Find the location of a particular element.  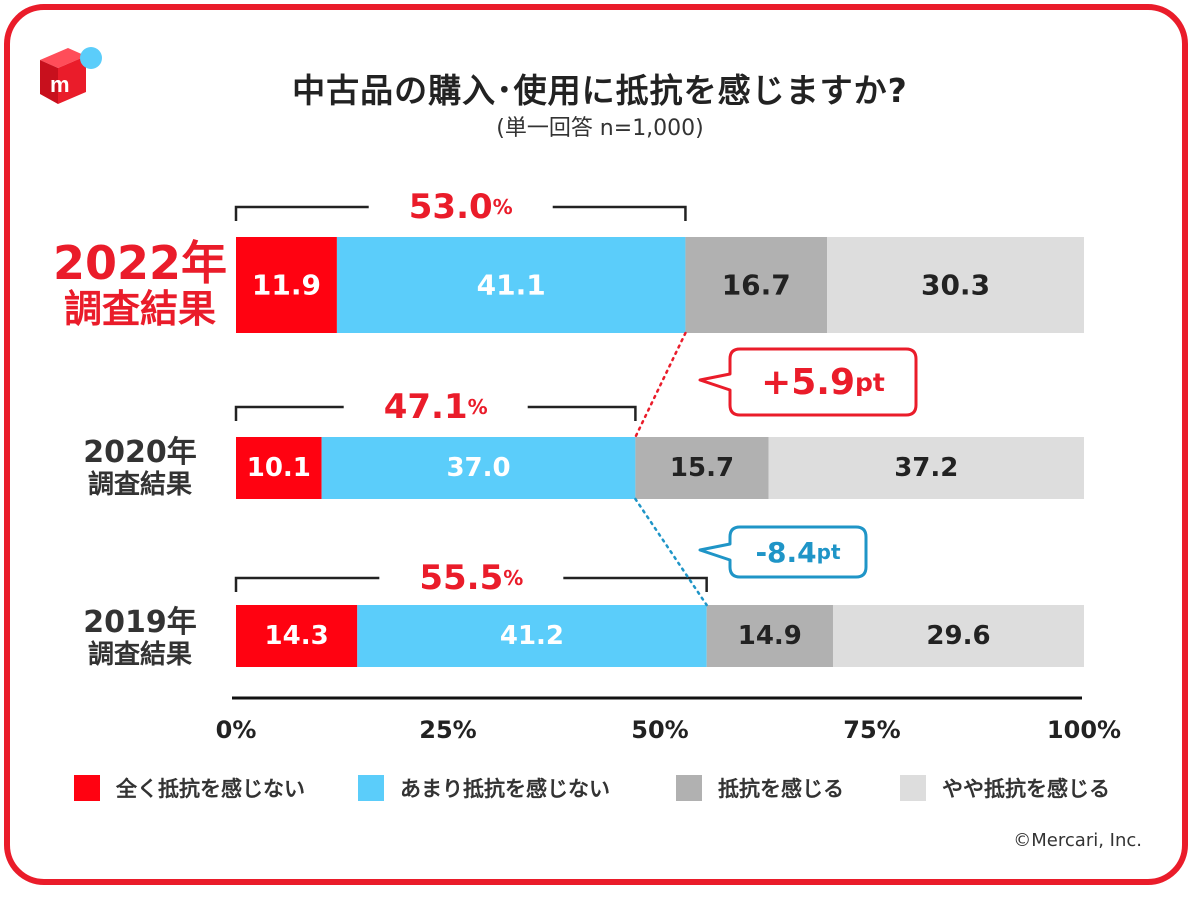

bar-value-label: 41.1 is located at coordinates (511, 285).